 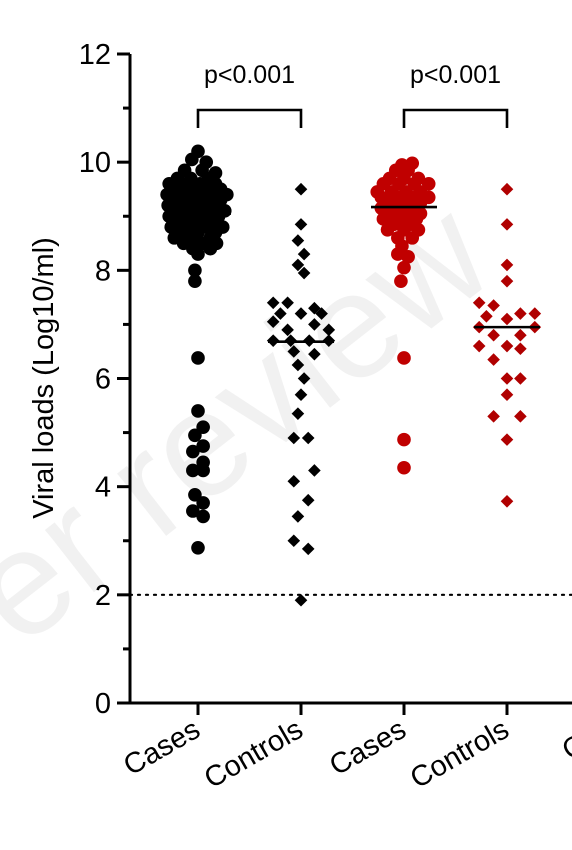 What do you see at coordinates (564, 740) in the screenshot?
I see `x-category-label: Cas` at bounding box center [564, 740].